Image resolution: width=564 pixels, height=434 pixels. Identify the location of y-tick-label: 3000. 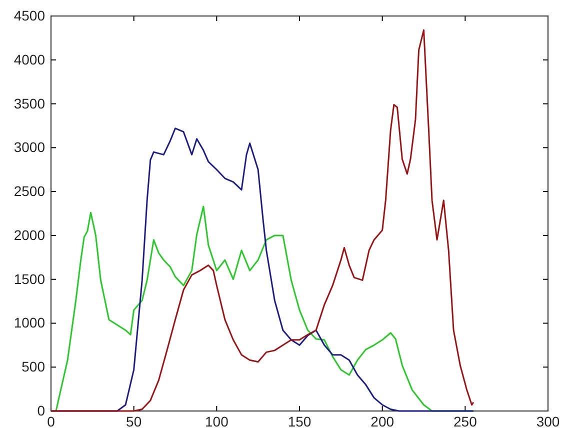
(30, 147).